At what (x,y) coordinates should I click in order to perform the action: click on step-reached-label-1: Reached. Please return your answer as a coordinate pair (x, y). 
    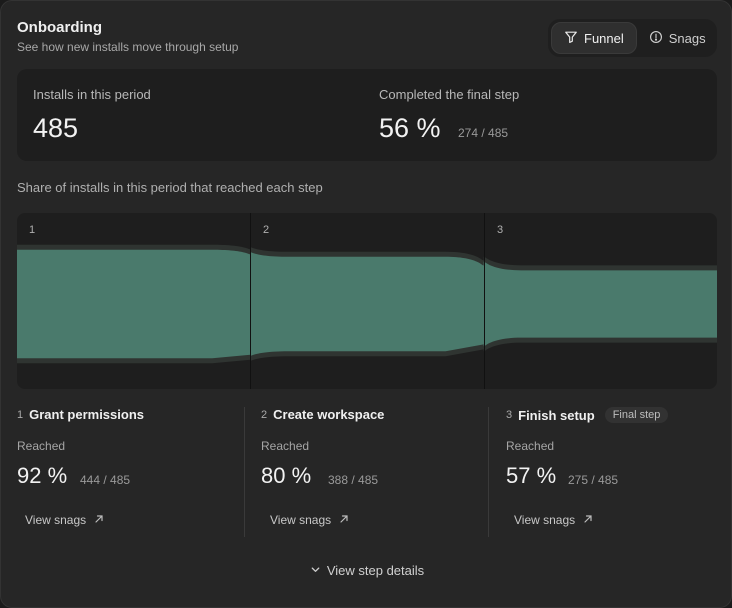
    Looking at the image, I should click on (41, 446).